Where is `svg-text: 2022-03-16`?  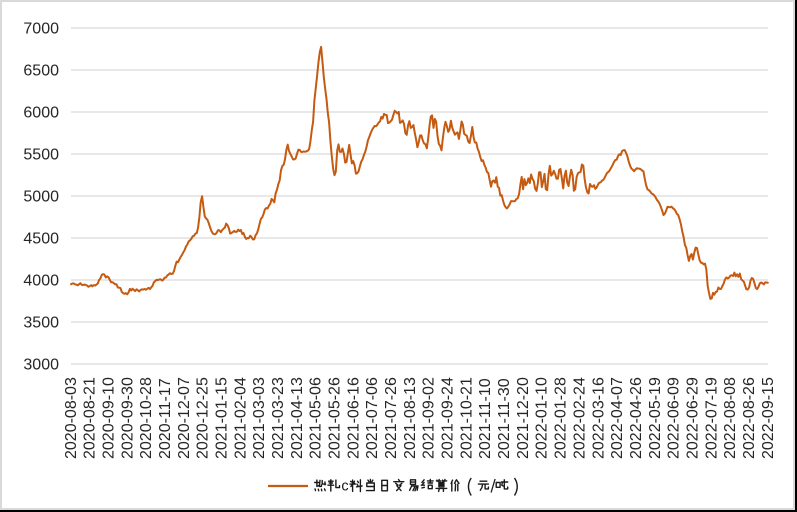
svg-text: 2022-03-16 is located at coordinates (598, 418).